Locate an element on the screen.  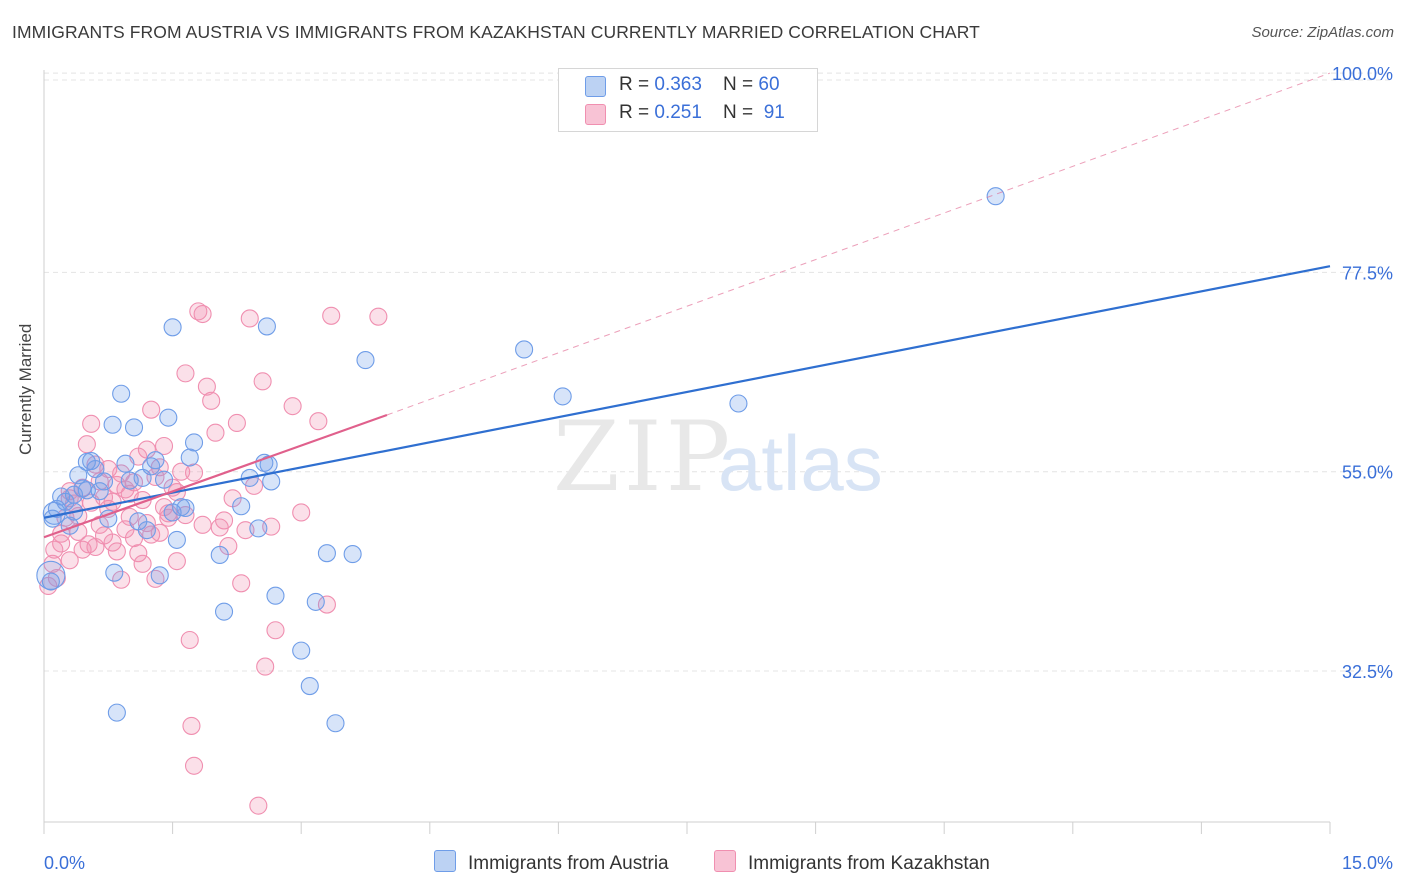
legend-kazakhstan-r-value: 0.251 is located at coordinates (678, 112).